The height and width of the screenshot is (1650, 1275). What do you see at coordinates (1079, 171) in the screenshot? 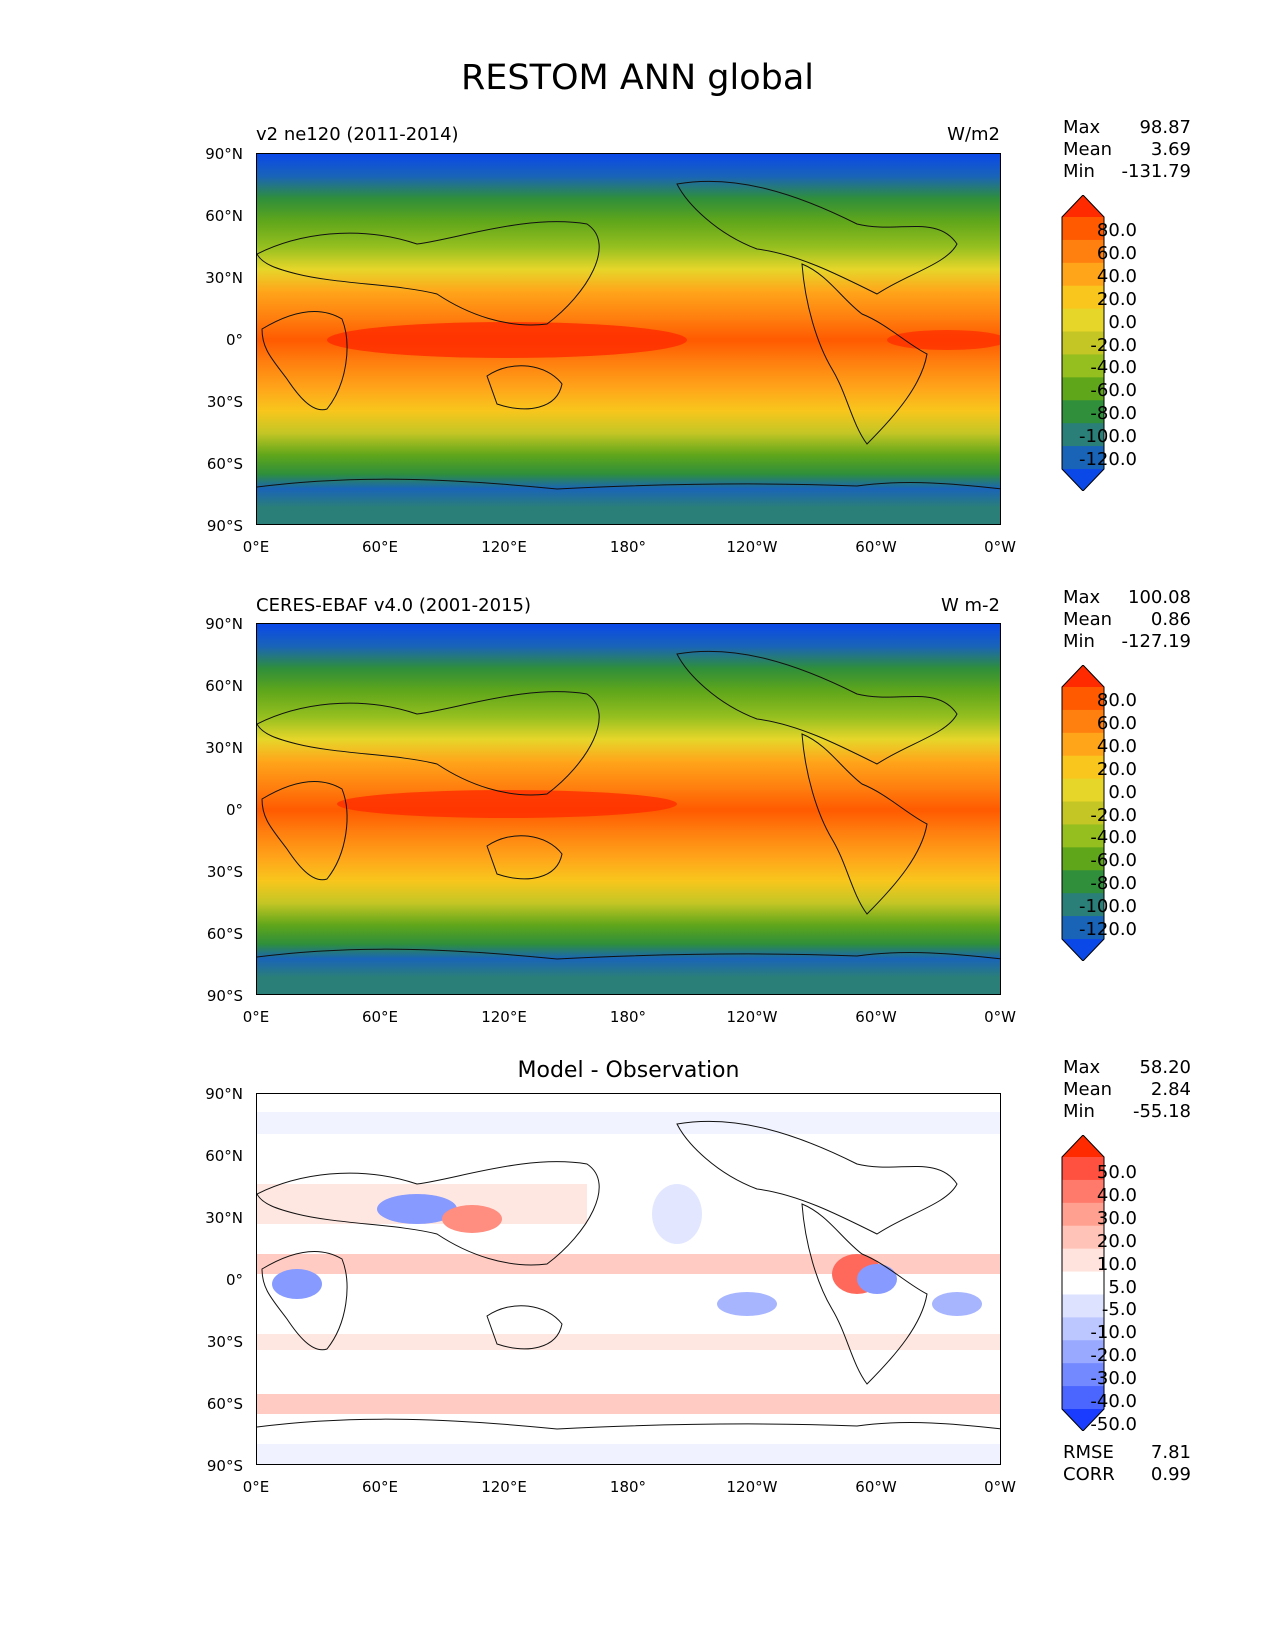
I see `stat-label: Min` at bounding box center [1079, 171].